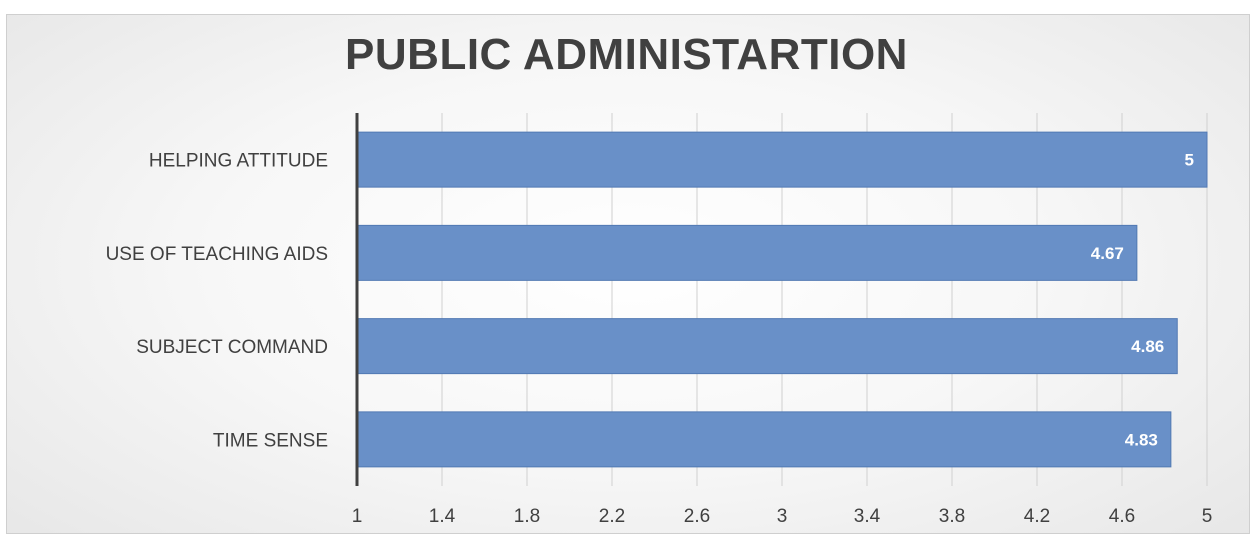 This screenshot has height=537, width=1253. Describe the element at coordinates (867, 516) in the screenshot. I see `x-tick-label: 3.4` at that location.